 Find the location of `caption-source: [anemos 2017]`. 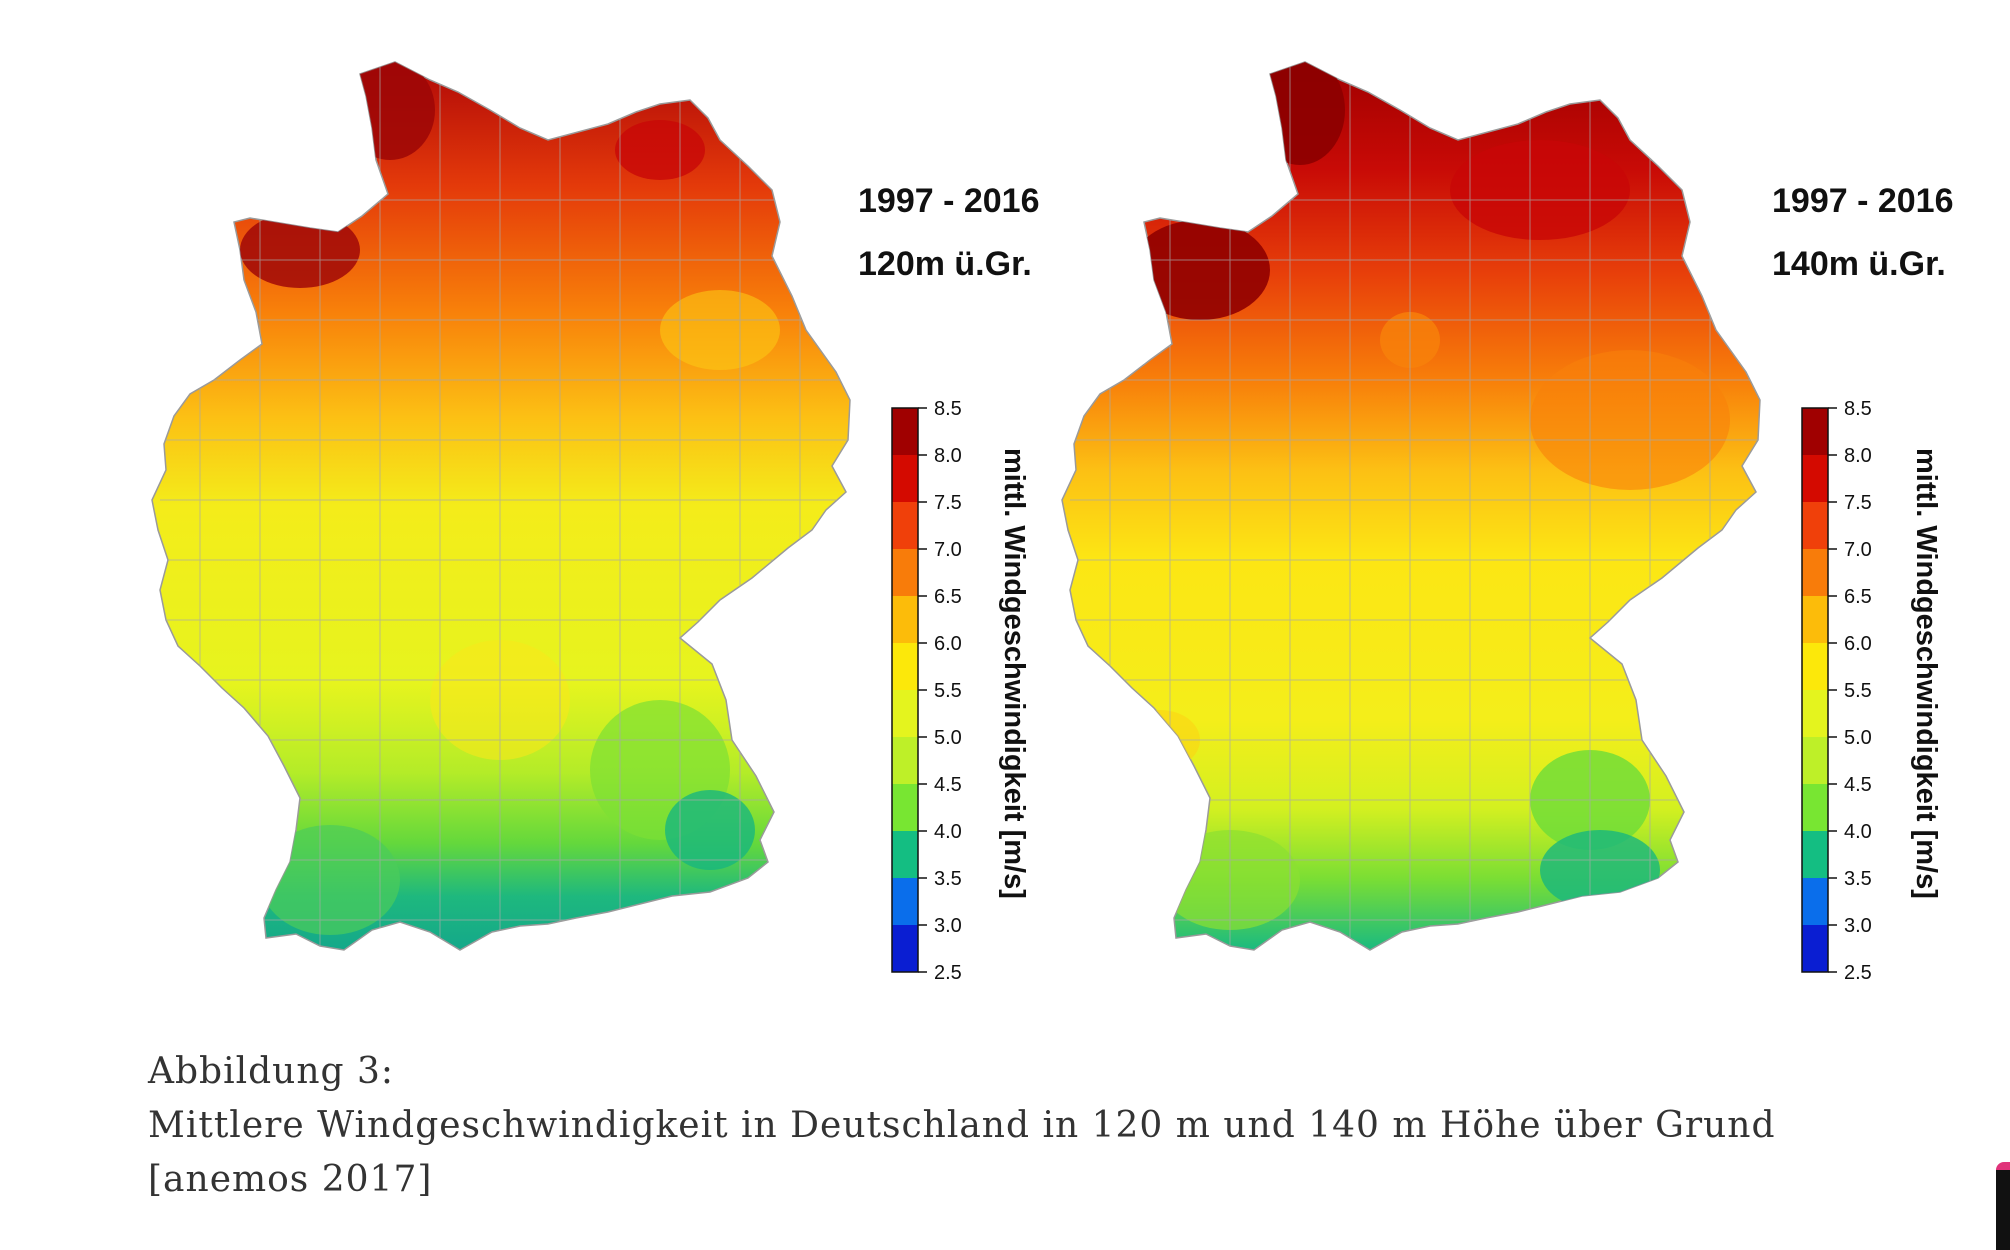

caption-source: [anemos 2017] is located at coordinates (290, 1179).